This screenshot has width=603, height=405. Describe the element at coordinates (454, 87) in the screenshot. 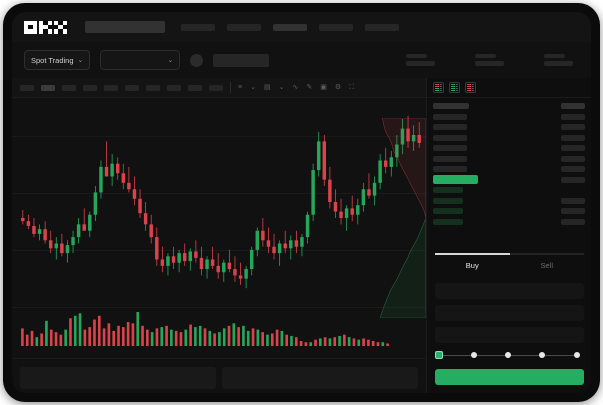

I see `orderbook-mode-bids-icon` at that location.